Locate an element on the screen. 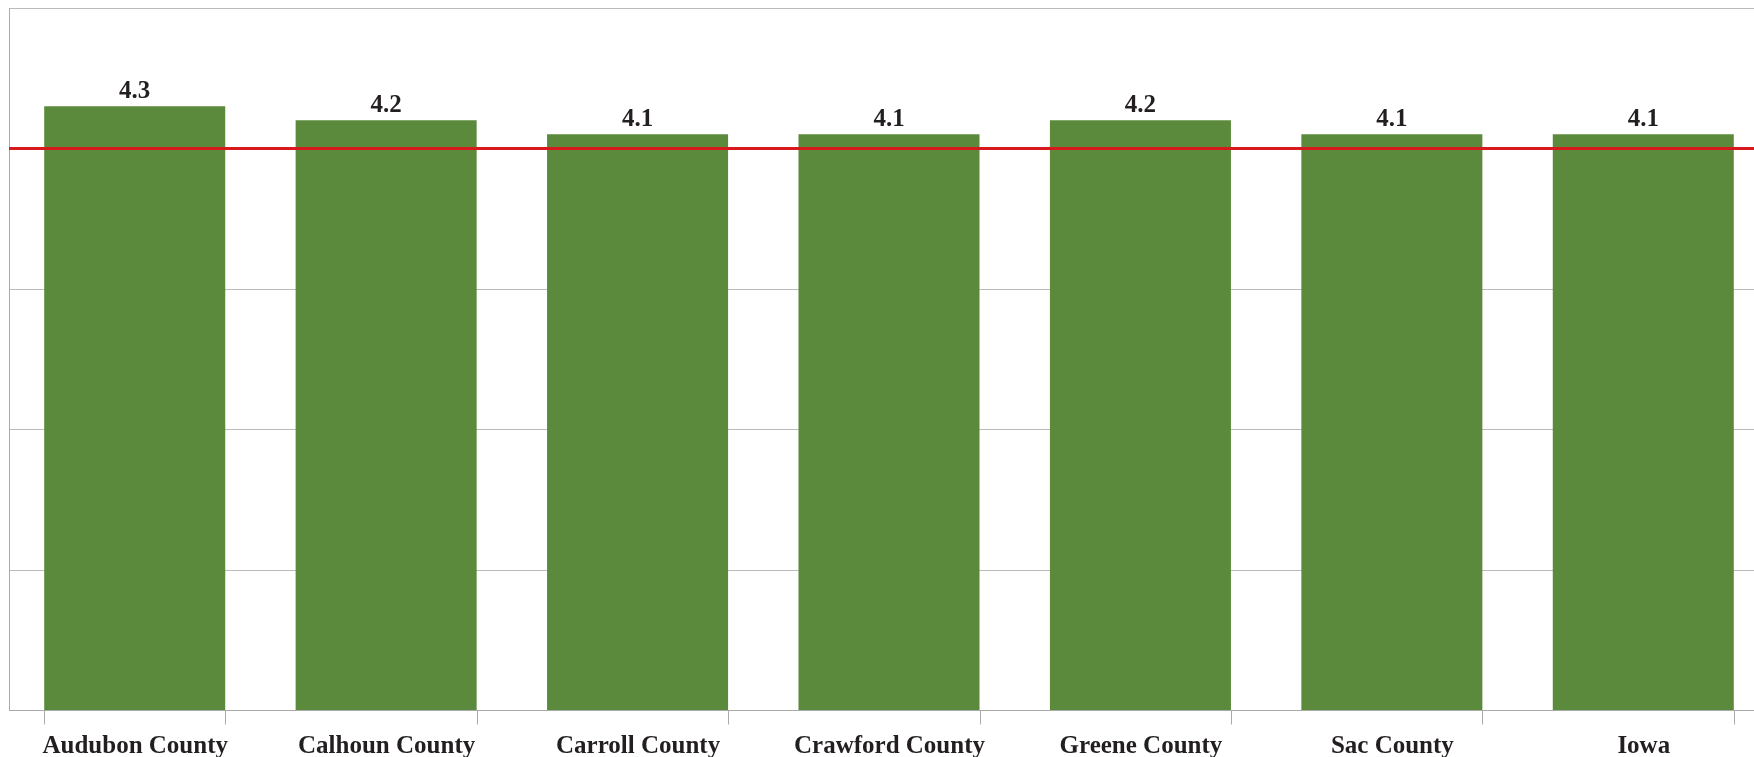  x-tick-label: Iowa is located at coordinates (1644, 743).